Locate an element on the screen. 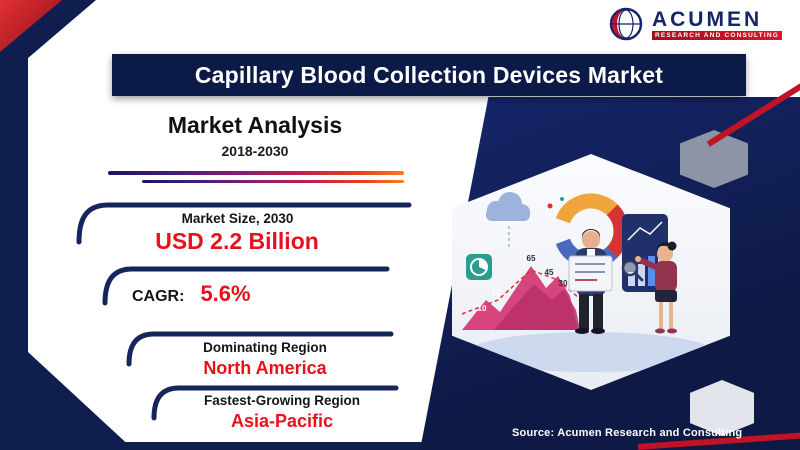 This screenshot has height=450, width=800. dominating-region-value: North America is located at coordinates (265, 368).